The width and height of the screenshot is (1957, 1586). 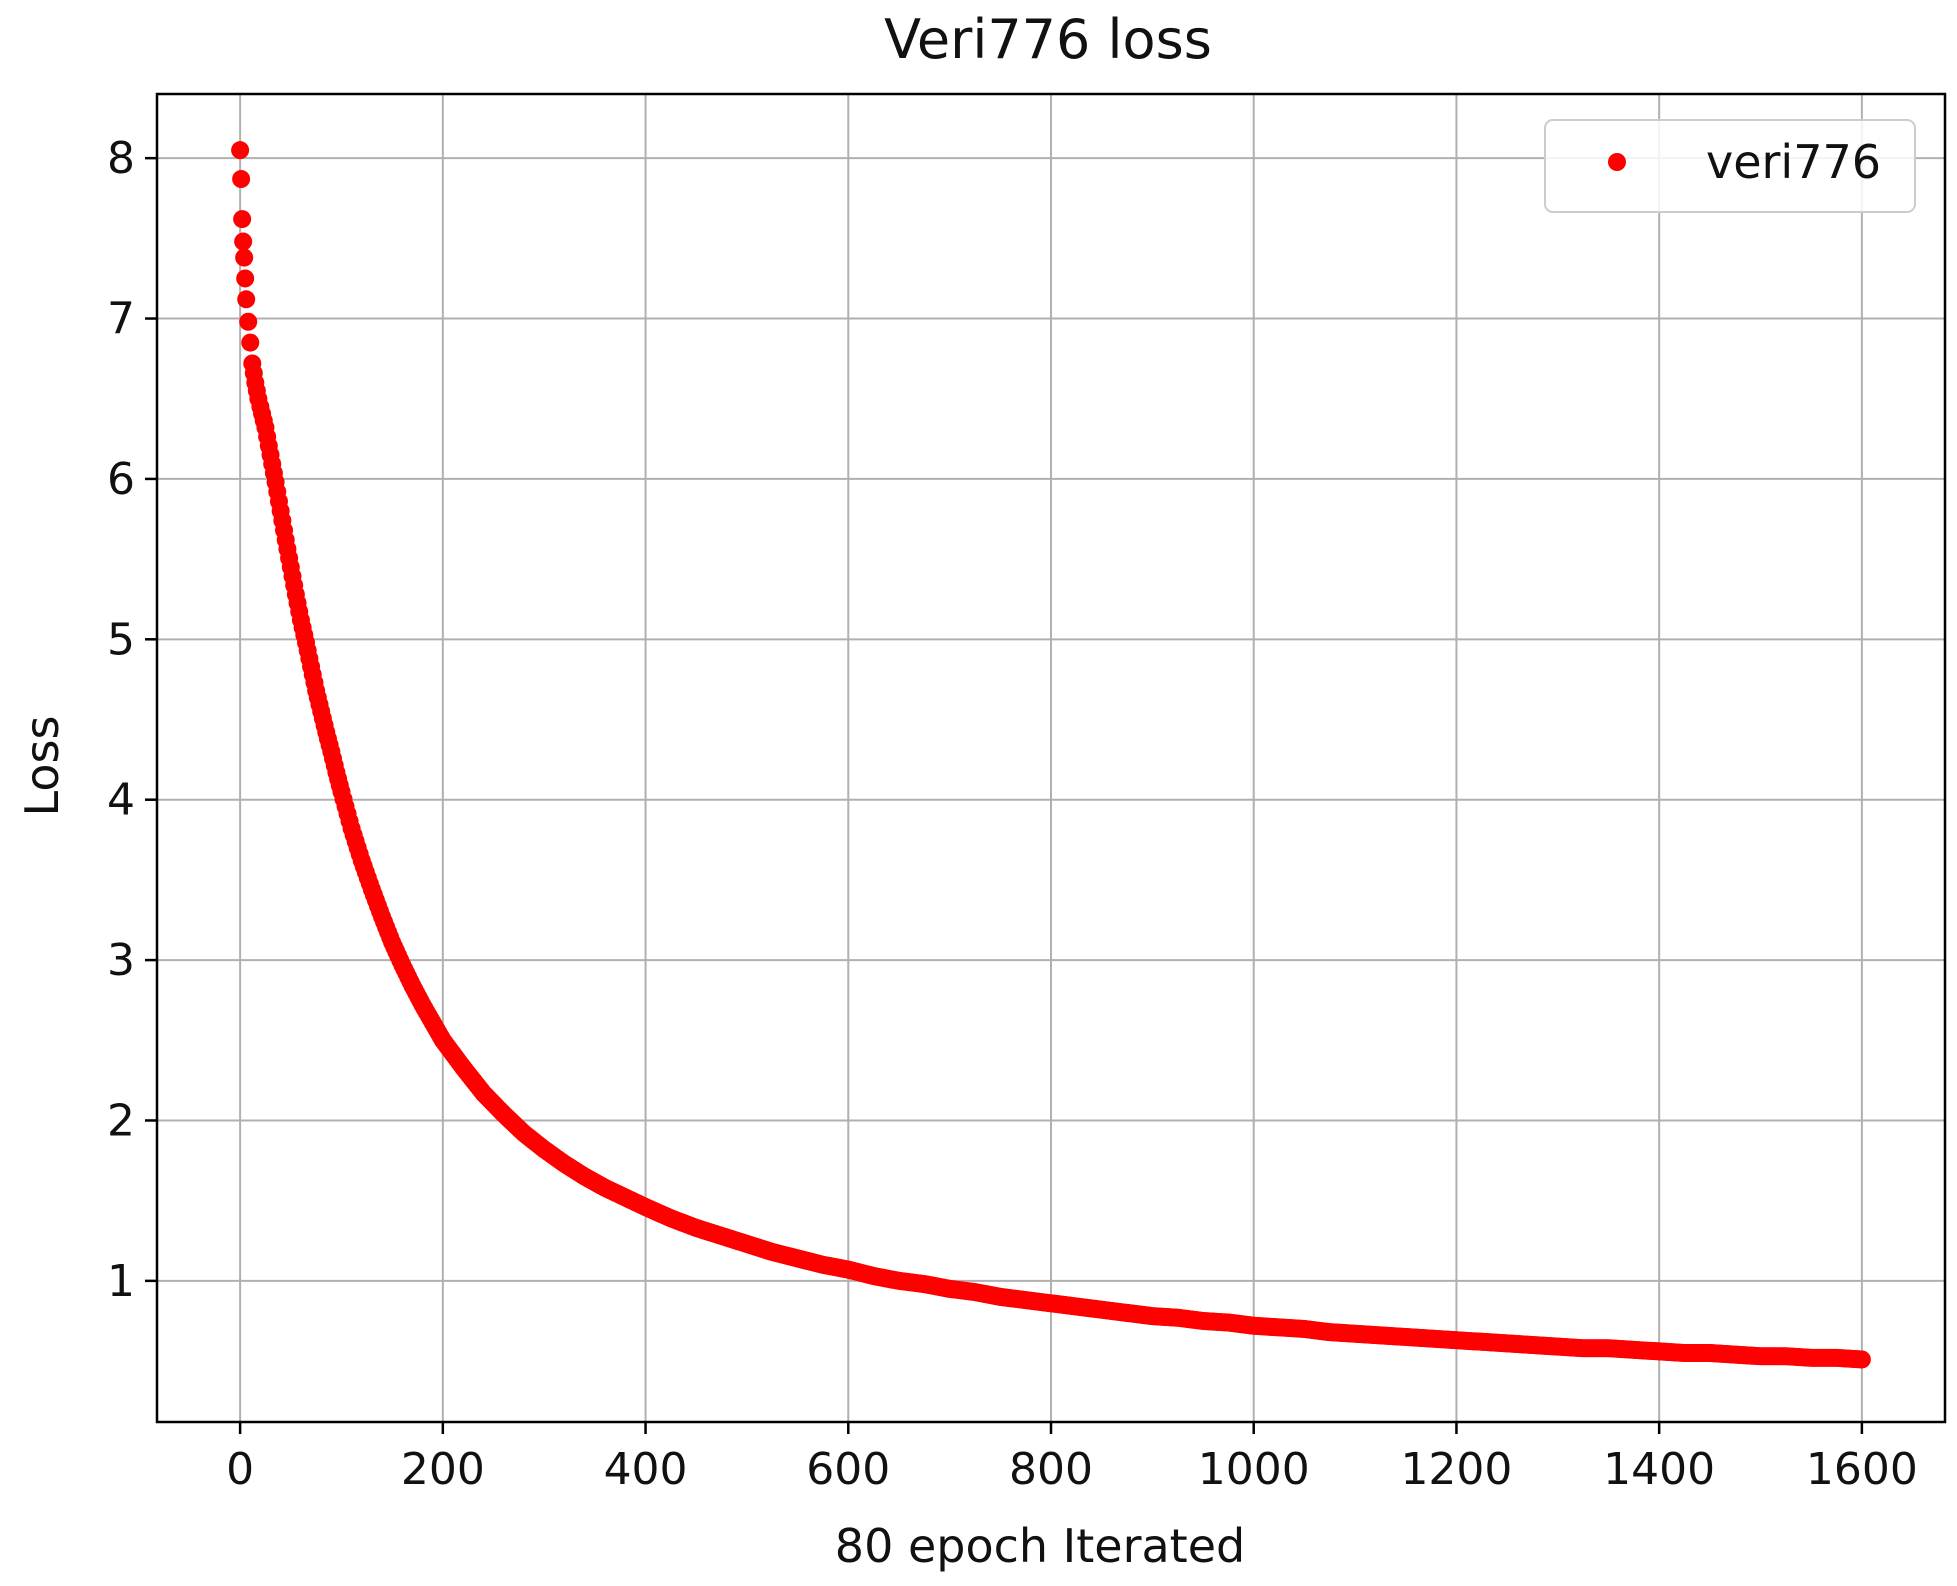 What do you see at coordinates (1793, 162) in the screenshot?
I see `legend-label: veri776` at bounding box center [1793, 162].